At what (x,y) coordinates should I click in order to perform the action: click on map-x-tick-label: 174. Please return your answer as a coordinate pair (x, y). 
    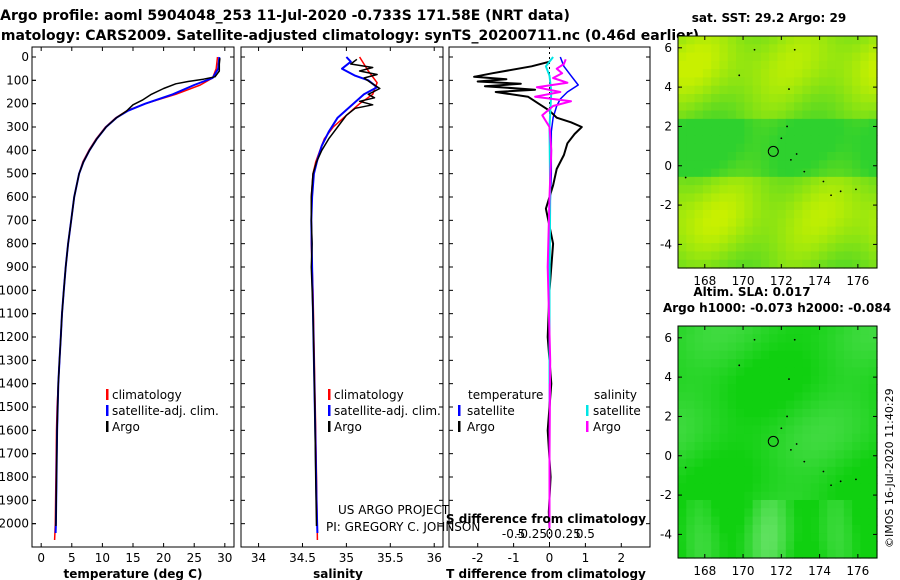
    Looking at the image, I should click on (819, 571).